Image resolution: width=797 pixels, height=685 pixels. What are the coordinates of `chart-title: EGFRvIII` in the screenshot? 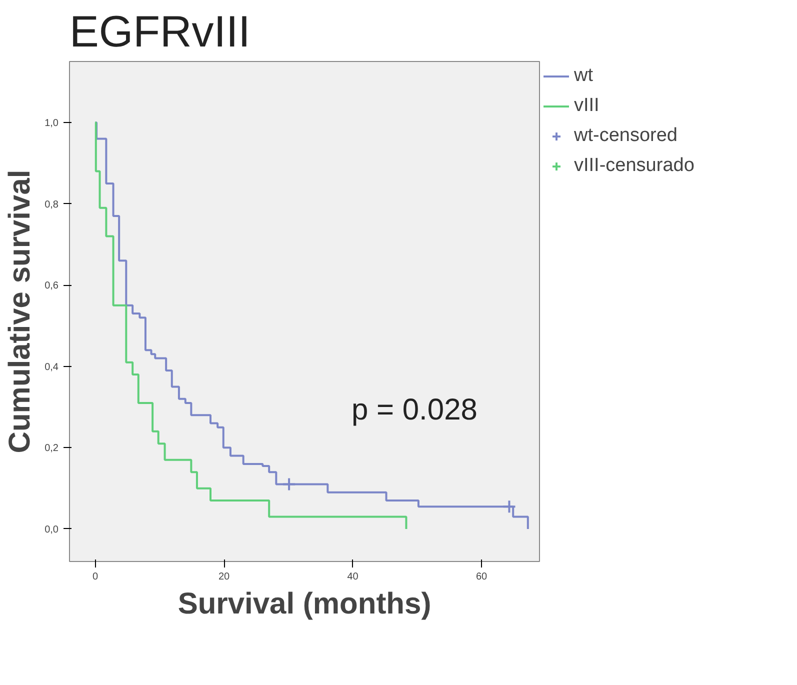 It's located at (160, 32).